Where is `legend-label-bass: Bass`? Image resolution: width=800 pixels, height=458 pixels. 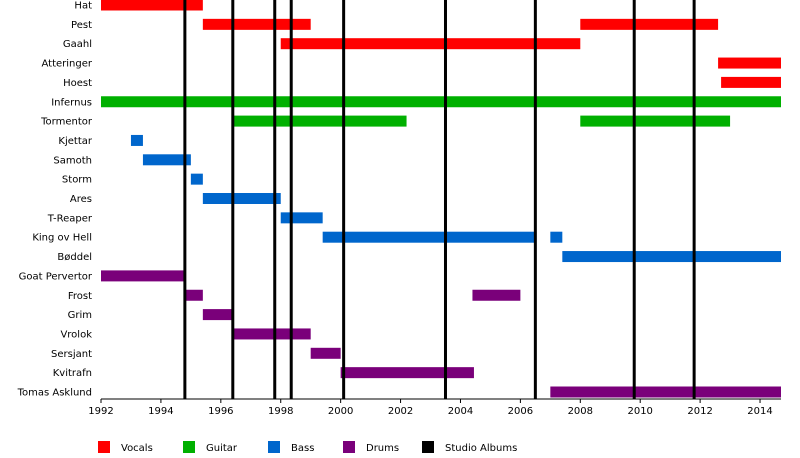
legend-label-bass: Bass is located at coordinates (302, 448).